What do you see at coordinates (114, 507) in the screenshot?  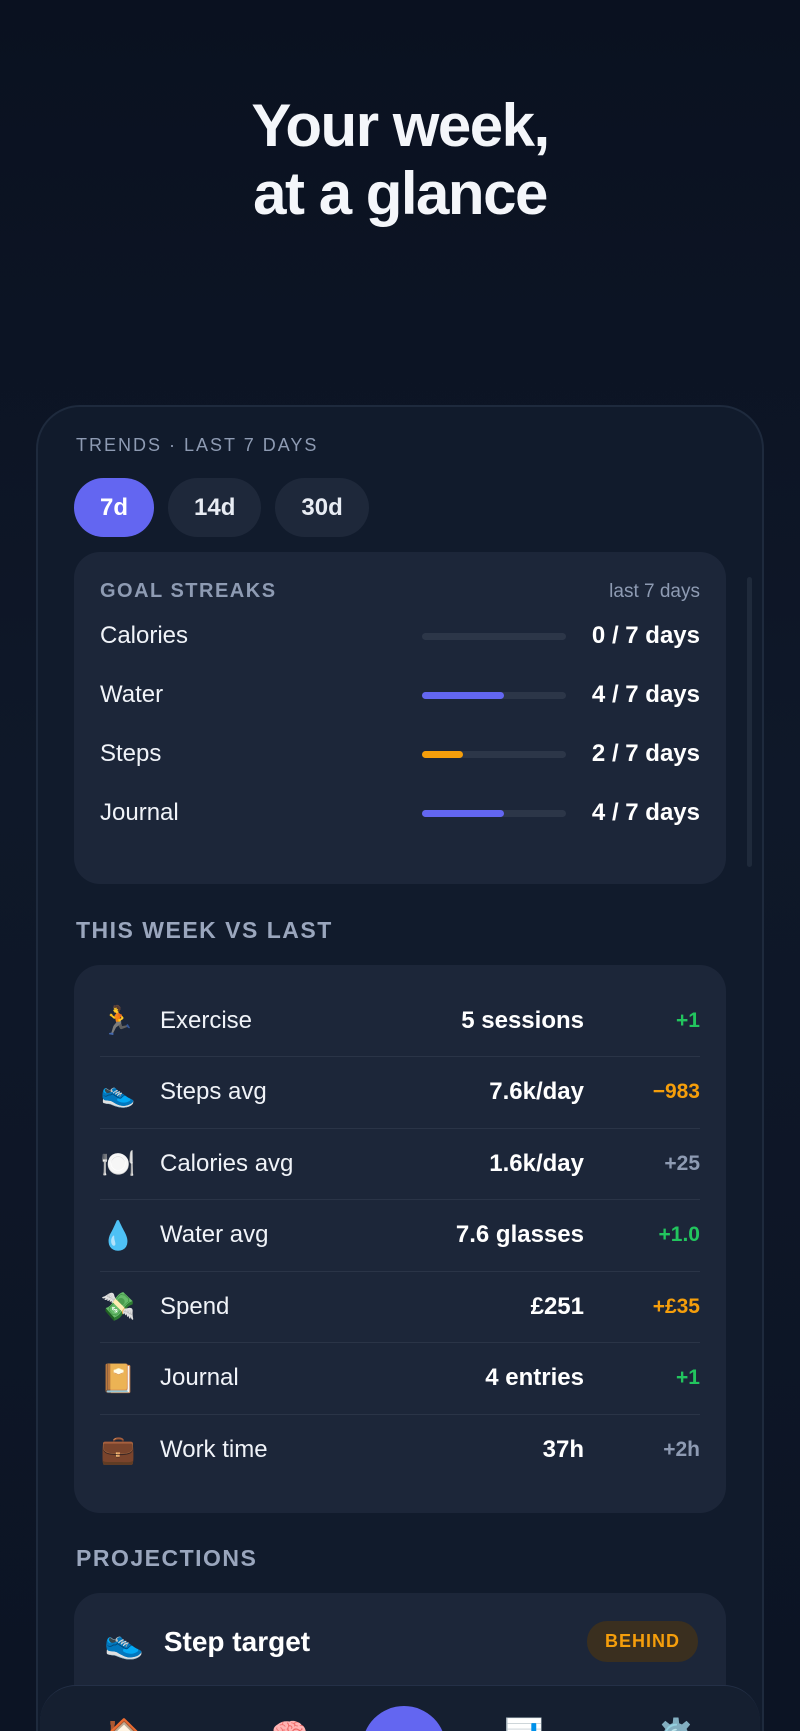 I see `range-pill-7d: 7d` at bounding box center [114, 507].